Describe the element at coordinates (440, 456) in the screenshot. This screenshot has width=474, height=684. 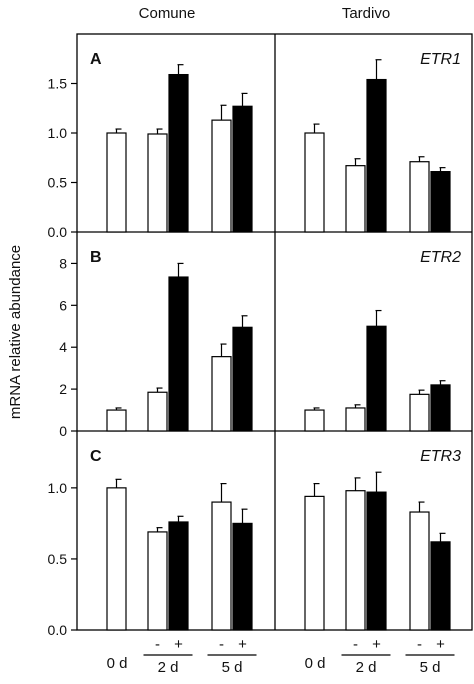
I see `gene-label-etr3: ETR3` at that location.